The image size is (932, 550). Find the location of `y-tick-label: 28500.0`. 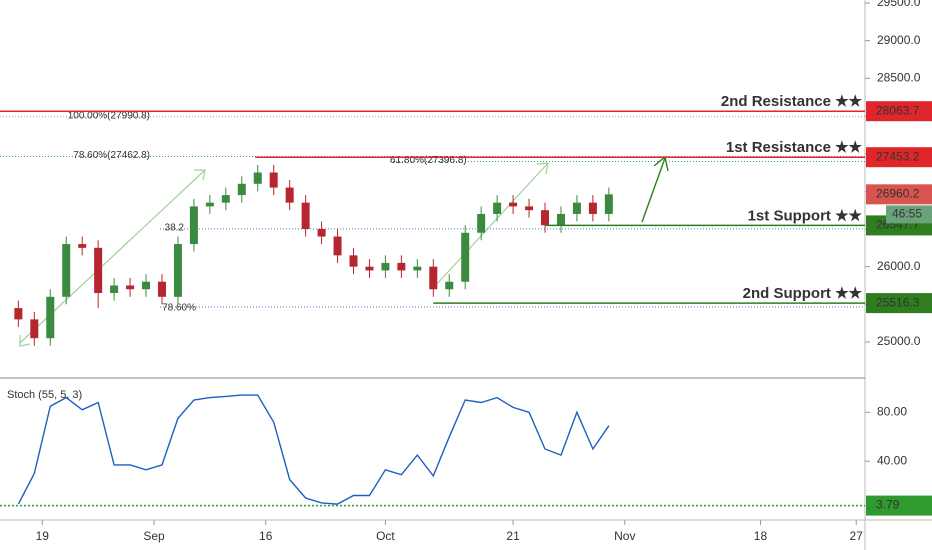

y-tick-label: 28500.0 is located at coordinates (899, 78).